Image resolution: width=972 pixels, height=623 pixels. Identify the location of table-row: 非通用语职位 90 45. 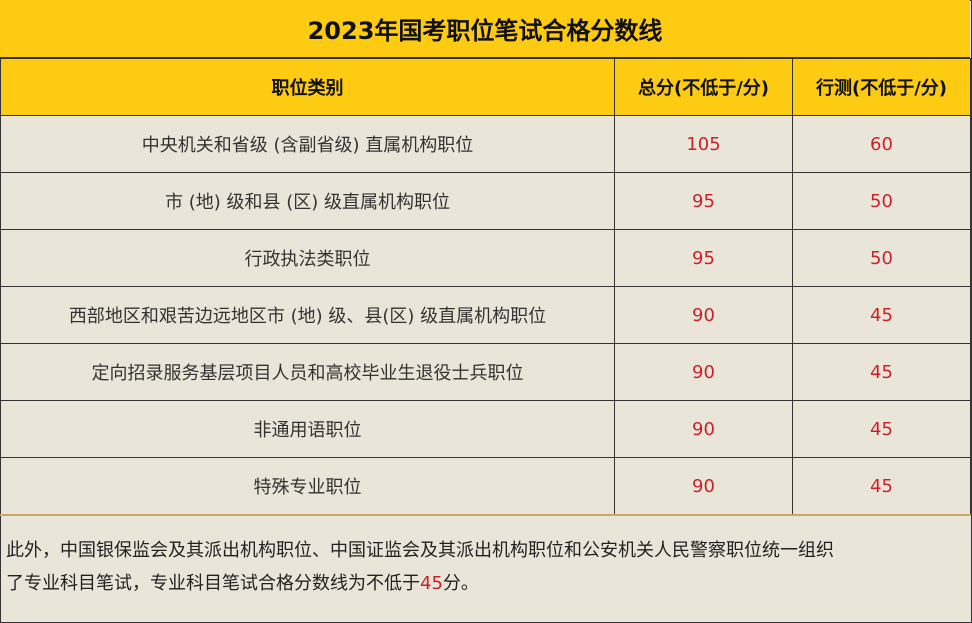
(485, 429).